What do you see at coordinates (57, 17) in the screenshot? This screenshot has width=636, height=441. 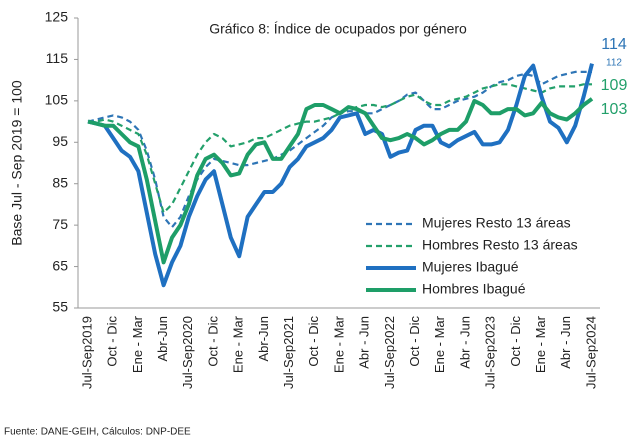 I see `y-tick-label: 125` at bounding box center [57, 17].